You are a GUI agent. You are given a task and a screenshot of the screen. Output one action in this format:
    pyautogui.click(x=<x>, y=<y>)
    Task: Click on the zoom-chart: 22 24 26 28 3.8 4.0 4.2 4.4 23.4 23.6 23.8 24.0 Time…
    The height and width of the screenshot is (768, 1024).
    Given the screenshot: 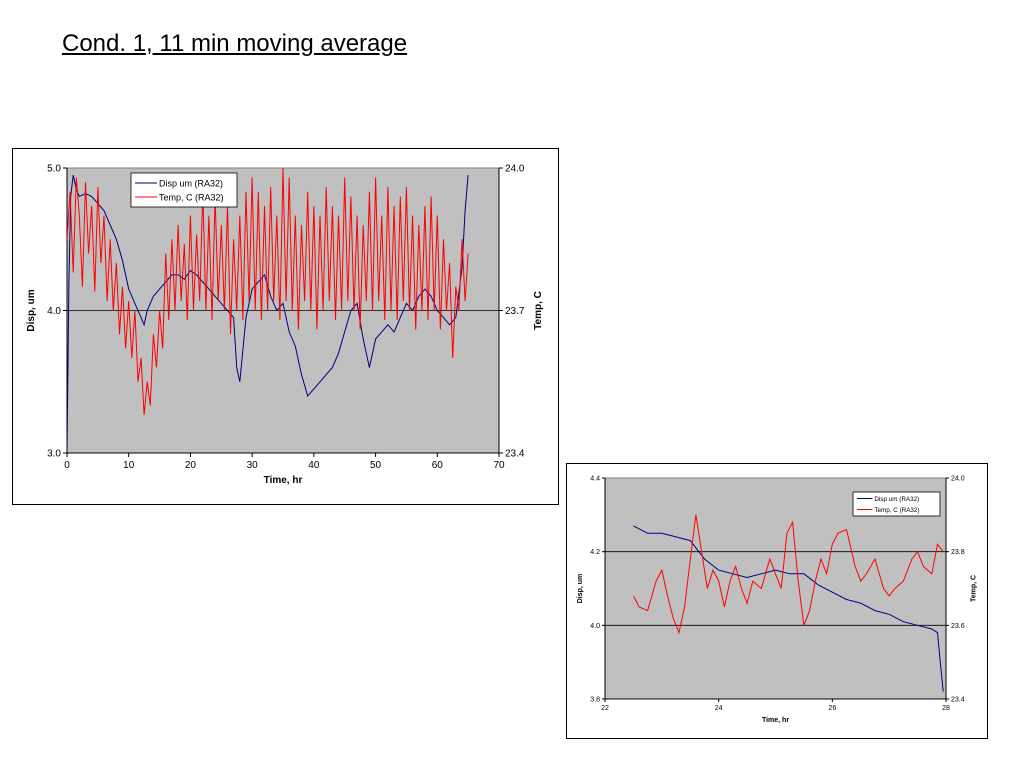 What is the action you would take?
    pyautogui.click(x=777, y=601)
    